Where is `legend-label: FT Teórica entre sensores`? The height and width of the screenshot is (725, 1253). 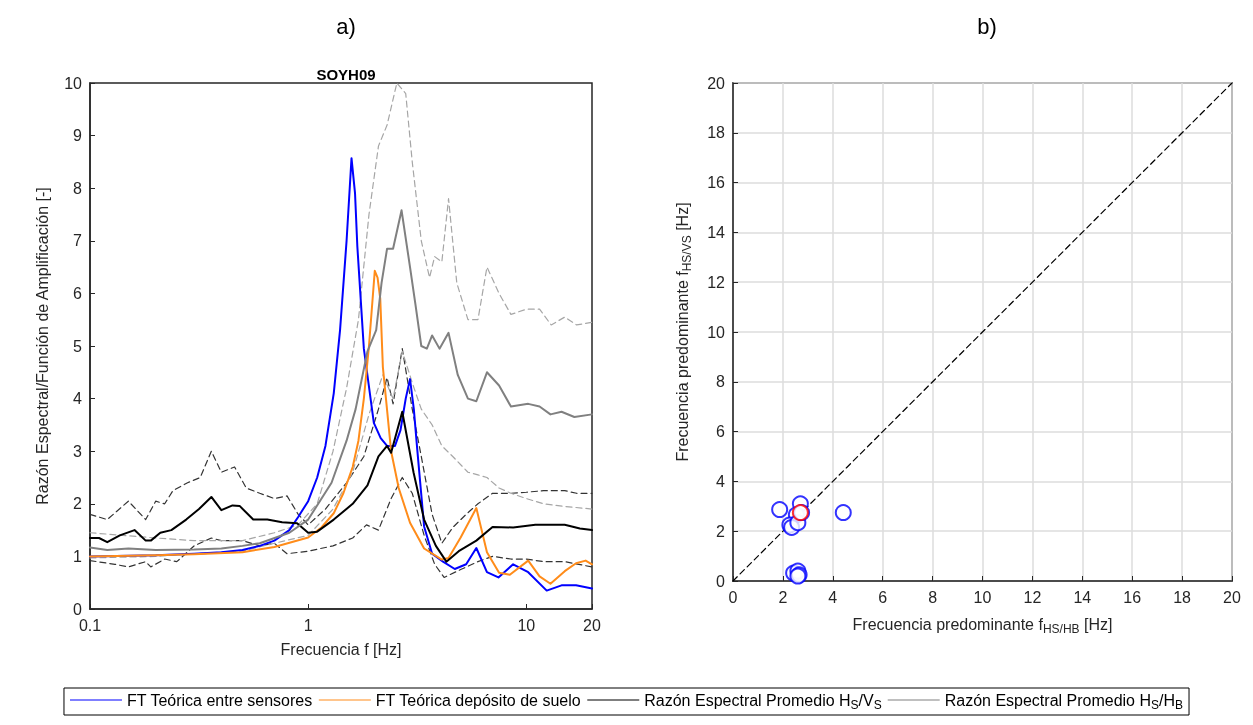 legend-label: FT Teórica entre sensores is located at coordinates (219, 700).